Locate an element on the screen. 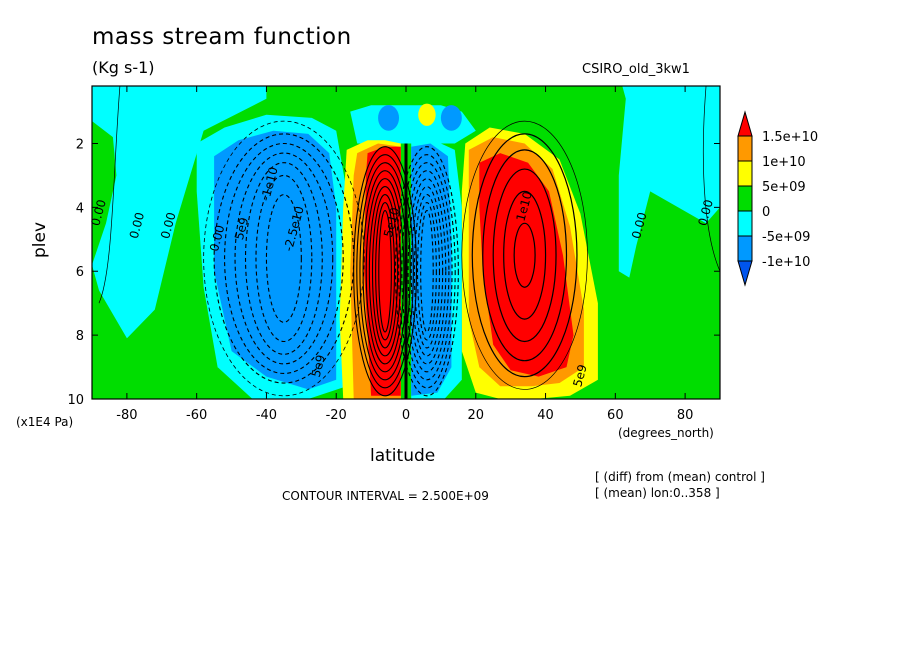 The height and width of the screenshot is (654, 904). x-tick-label-5: 20 is located at coordinates (476, 415).